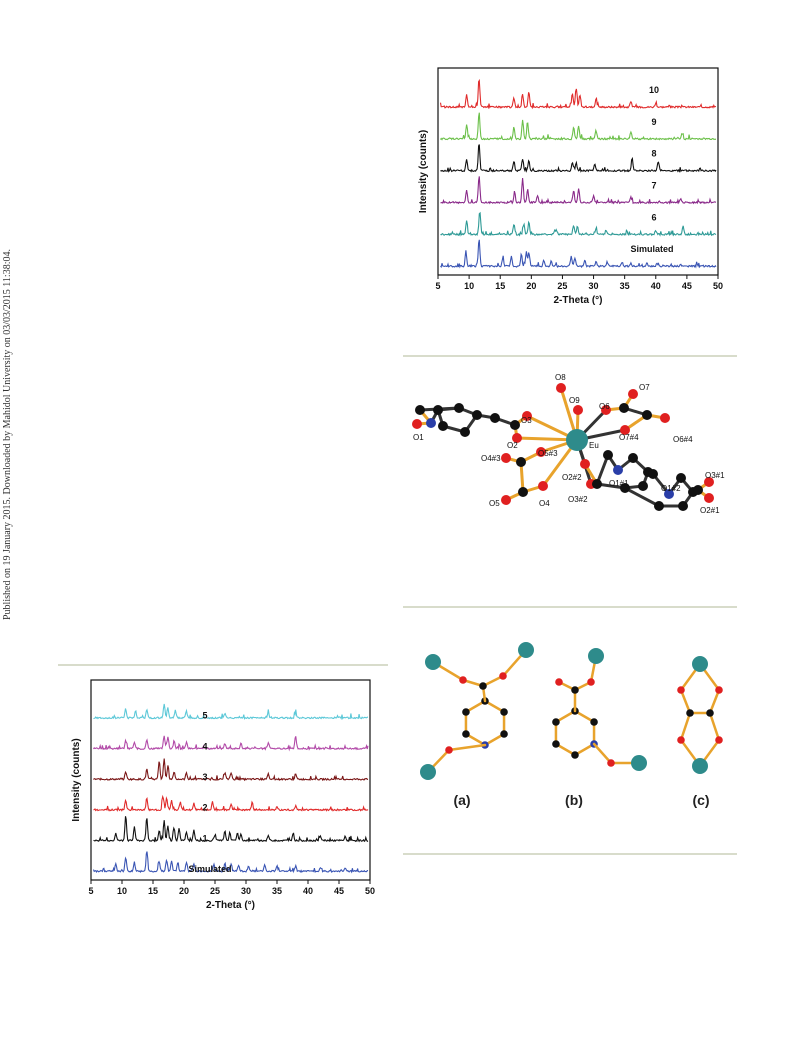 This screenshot has width=793, height=1039. What do you see at coordinates (153, 891) in the screenshot?
I see `x-tick-label: 15` at bounding box center [153, 891].